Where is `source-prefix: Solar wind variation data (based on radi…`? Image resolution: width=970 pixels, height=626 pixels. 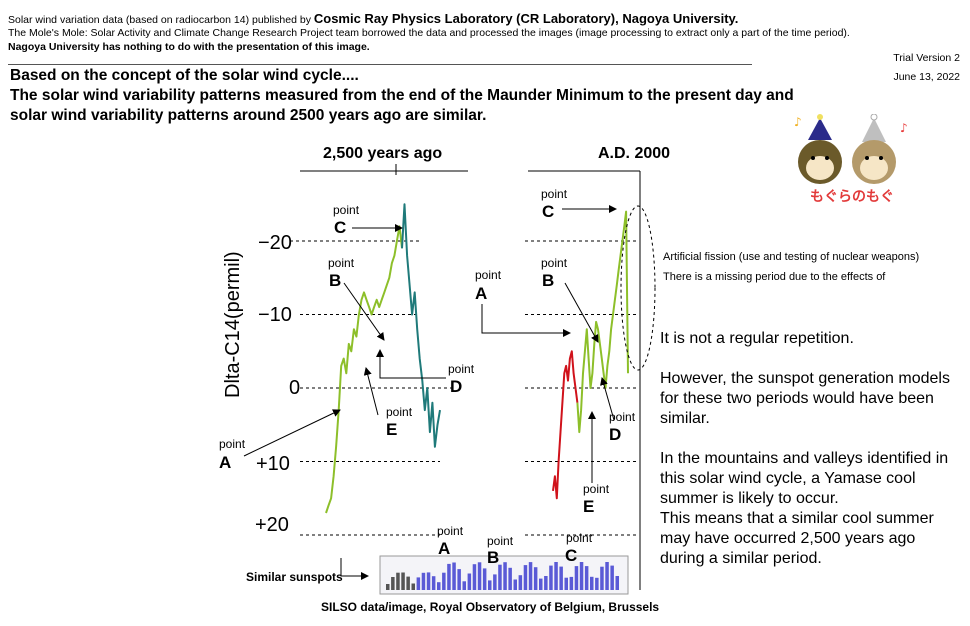
source-prefix: Solar wind variation data (based on radi… is located at coordinates (161, 20).